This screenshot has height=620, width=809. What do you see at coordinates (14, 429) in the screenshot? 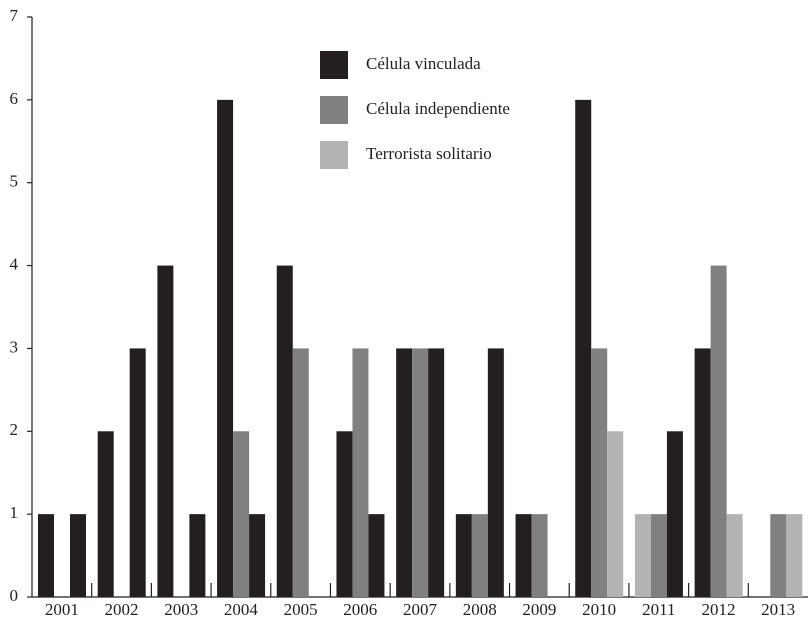
I see `y-tick-label: 2` at bounding box center [14, 429].